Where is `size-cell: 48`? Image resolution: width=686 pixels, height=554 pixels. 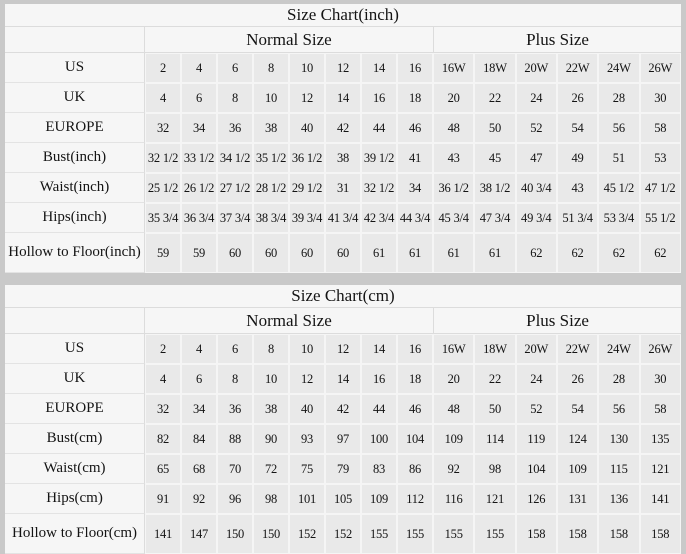
size-cell: 48 is located at coordinates (454, 128).